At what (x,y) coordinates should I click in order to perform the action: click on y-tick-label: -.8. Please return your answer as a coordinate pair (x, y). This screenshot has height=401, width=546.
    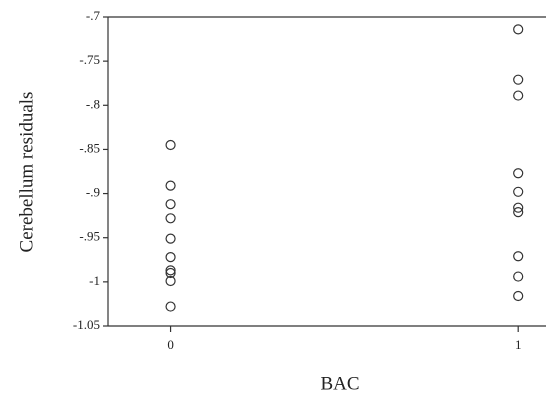
    Looking at the image, I should click on (93, 103).